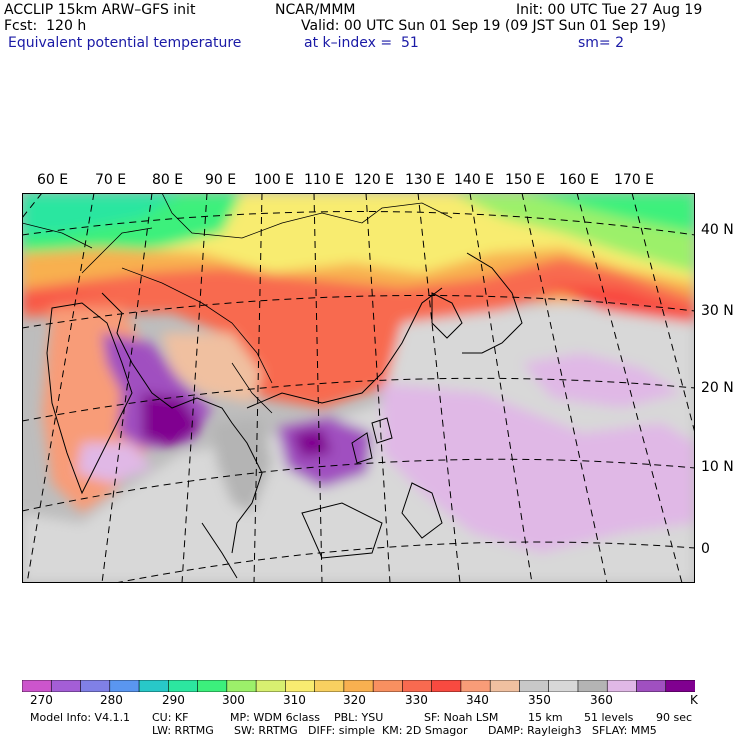 The image size is (740, 740). What do you see at coordinates (694, 700) in the screenshot?
I see `colorbar-unit: K` at bounding box center [694, 700].